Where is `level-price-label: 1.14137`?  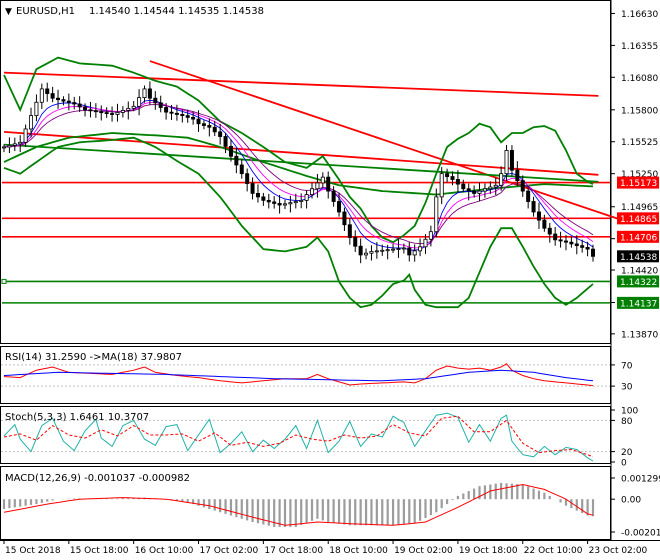 level-price-label: 1.14137 is located at coordinates (638, 304).